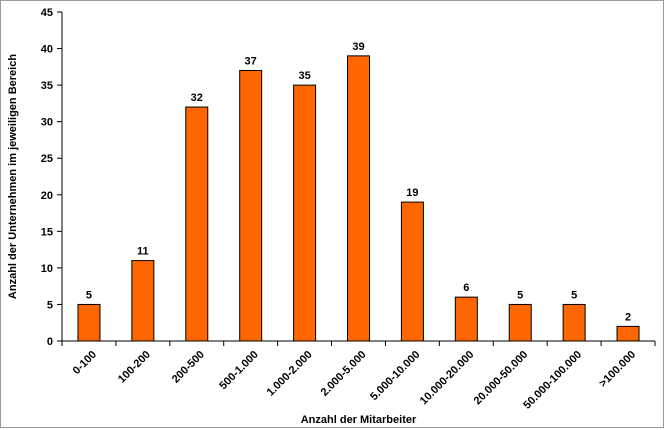  Describe the element at coordinates (50, 342) in the screenshot. I see `y-tick-label: 0` at that location.